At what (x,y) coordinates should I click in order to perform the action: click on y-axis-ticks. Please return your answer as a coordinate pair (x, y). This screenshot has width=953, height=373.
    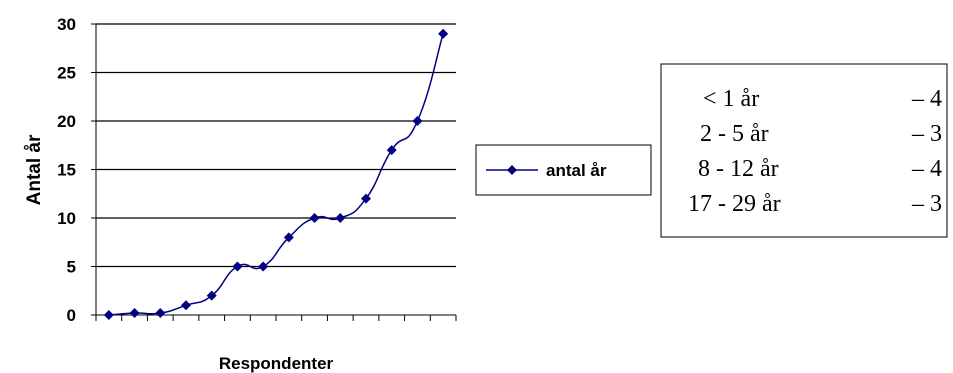
    Looking at the image, I should click on (93, 169).